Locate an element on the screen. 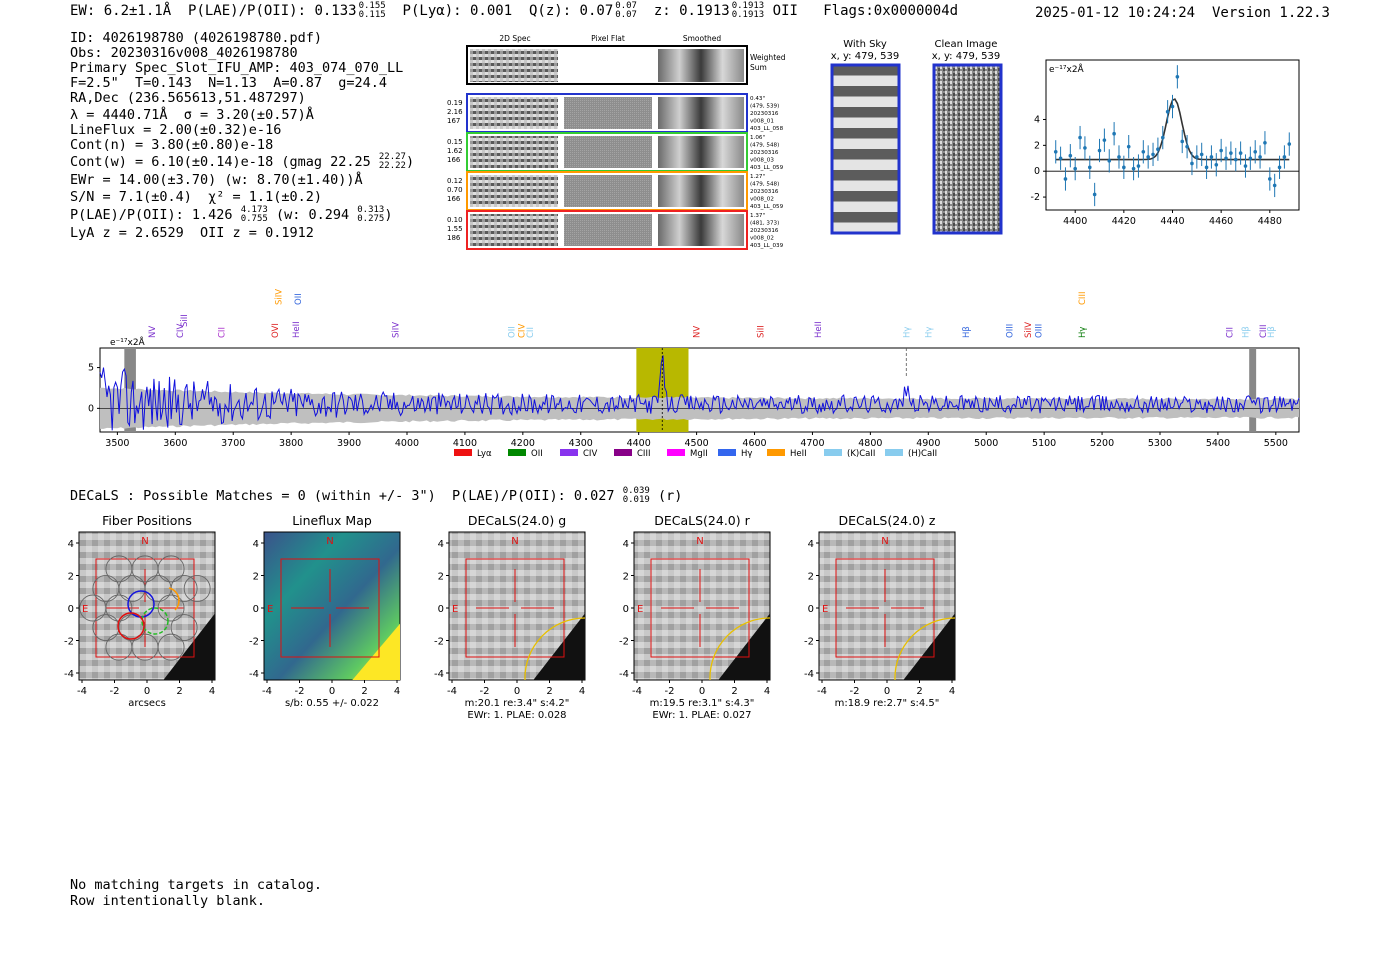 This screenshot has width=1400, height=953. fiber-green is located at coordinates (155, 621).